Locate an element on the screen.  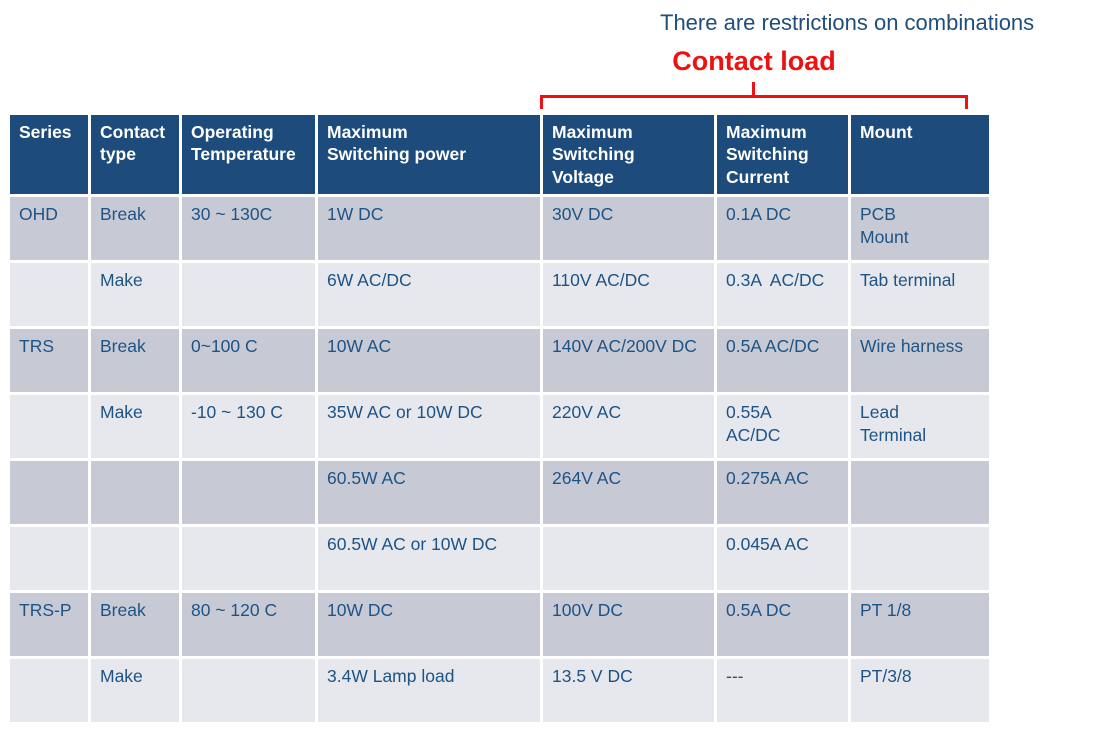
table-cell: 0.3A AC/DC is located at coordinates (782, 295).